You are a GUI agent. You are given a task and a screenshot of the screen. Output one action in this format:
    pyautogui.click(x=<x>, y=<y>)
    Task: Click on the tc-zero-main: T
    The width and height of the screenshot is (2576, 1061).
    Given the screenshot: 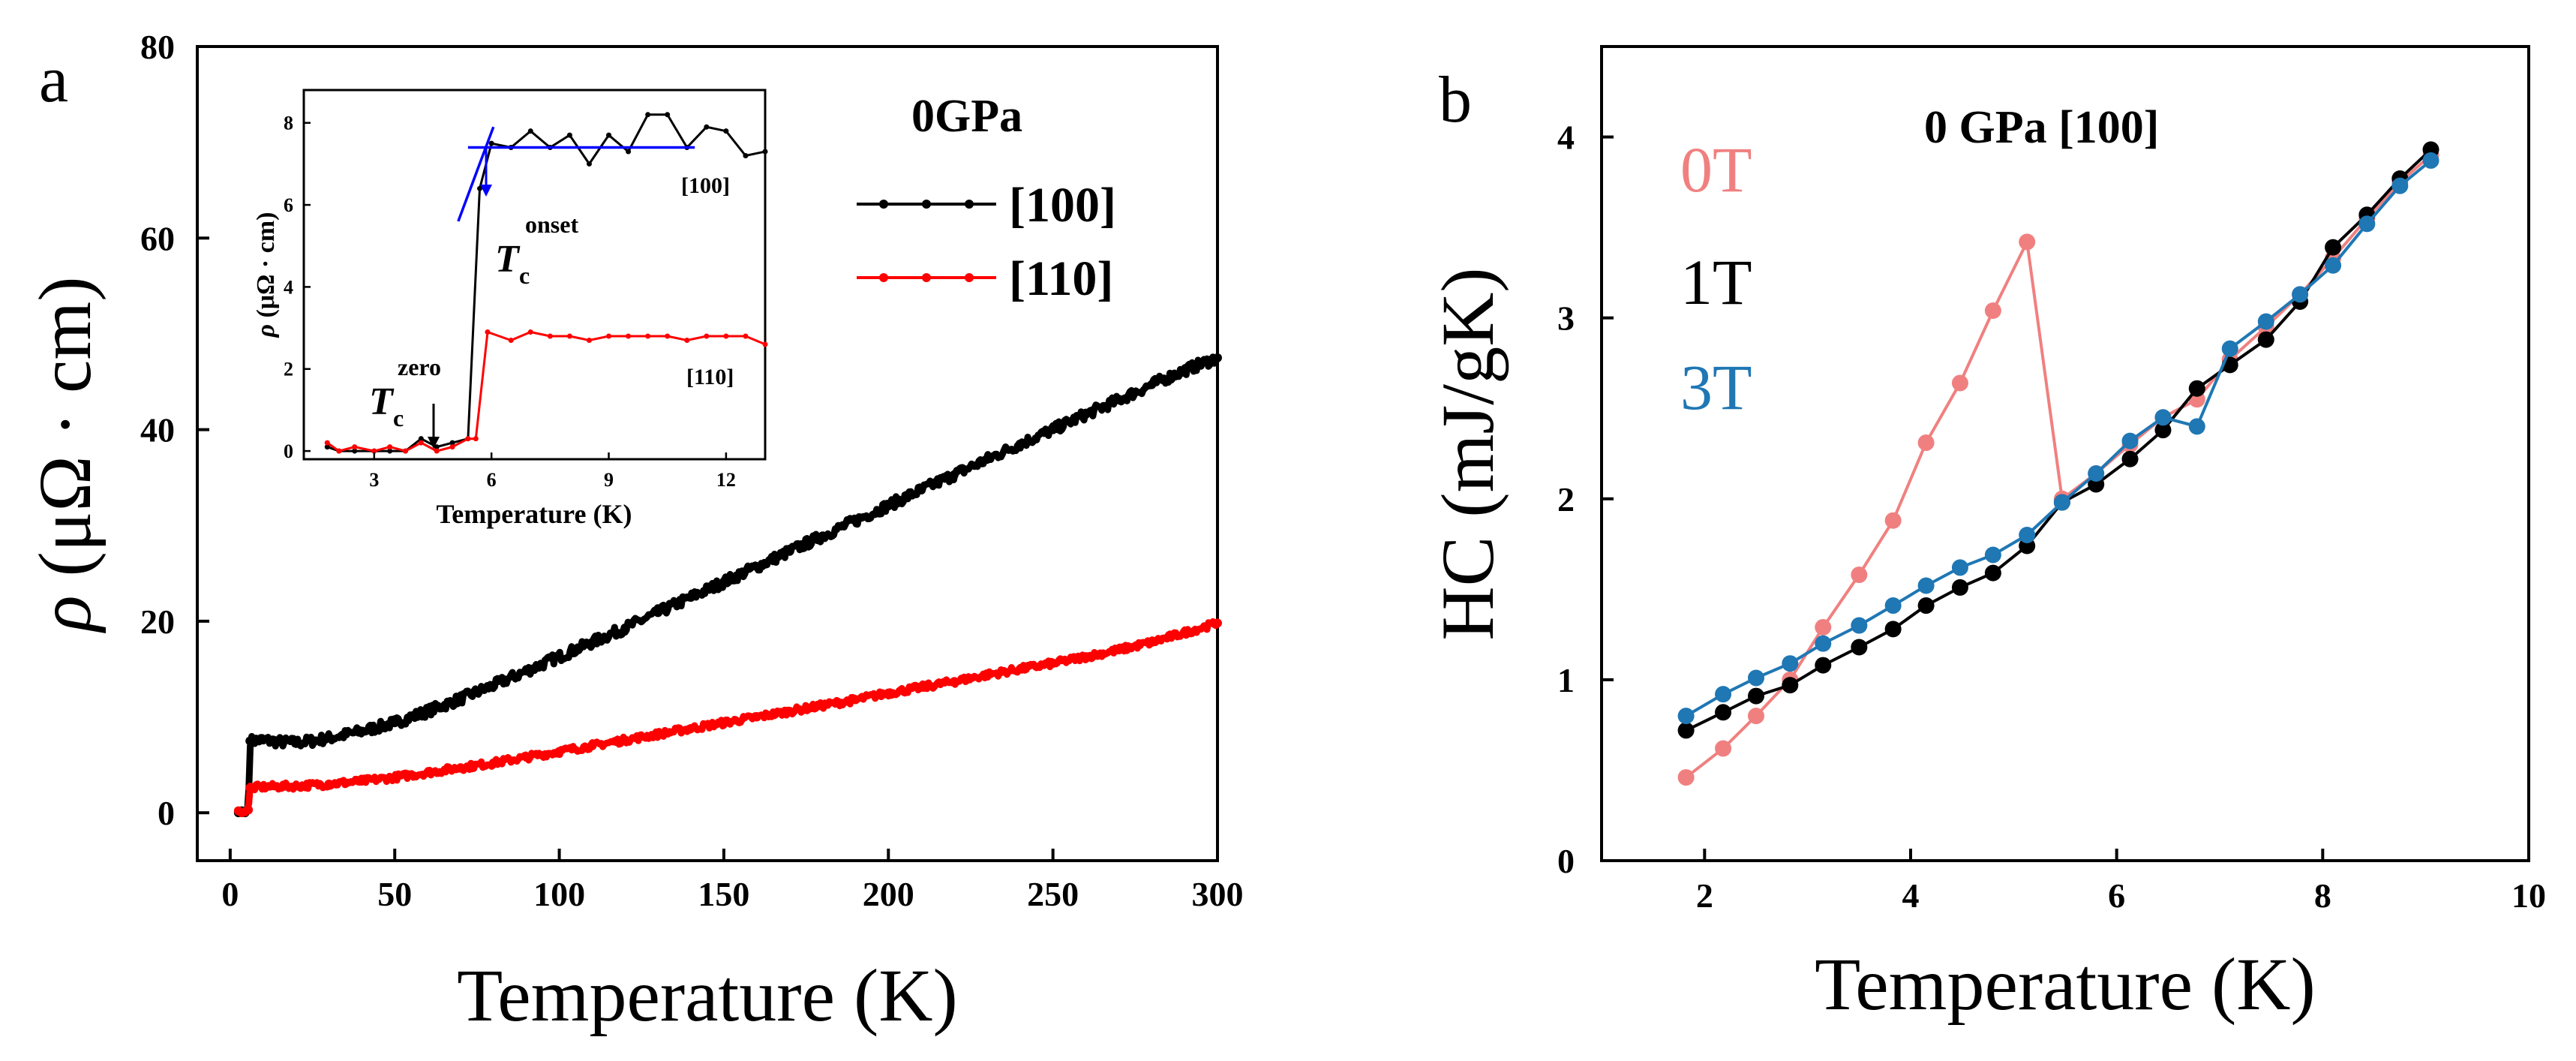 What is the action you would take?
    pyautogui.click(x=382, y=401)
    